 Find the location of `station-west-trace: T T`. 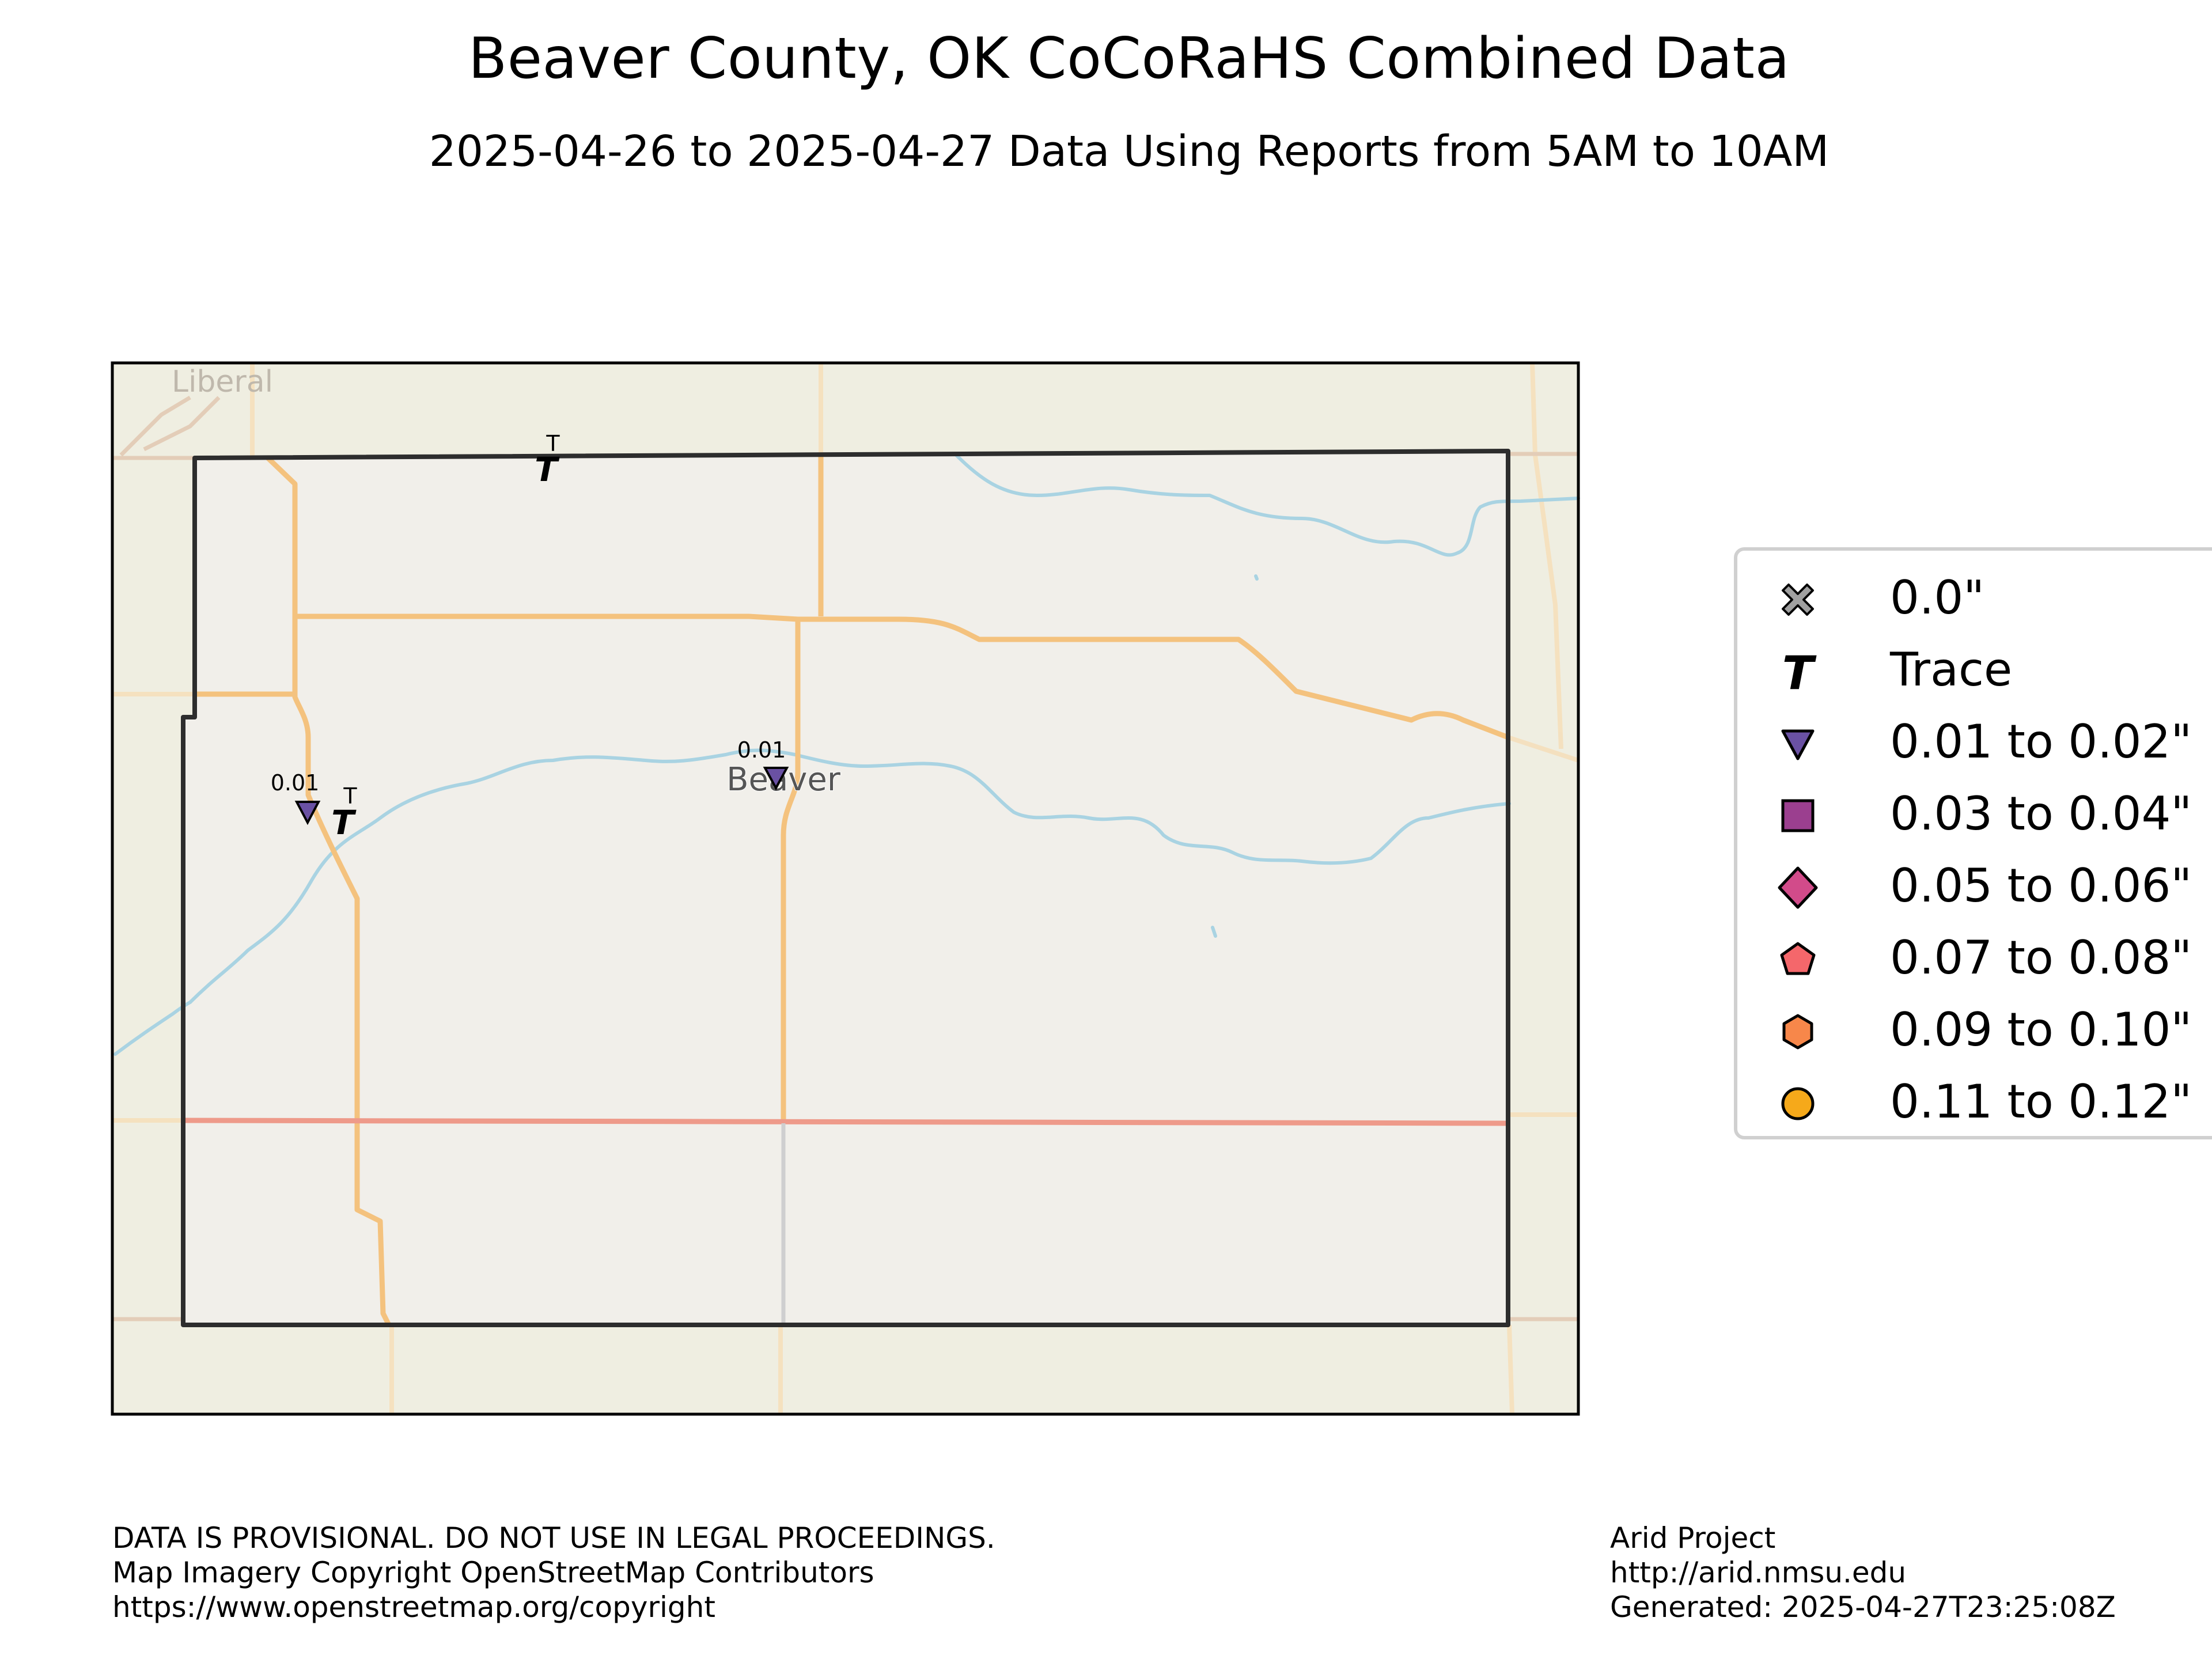

station-west-trace: T T is located at coordinates (344, 812).